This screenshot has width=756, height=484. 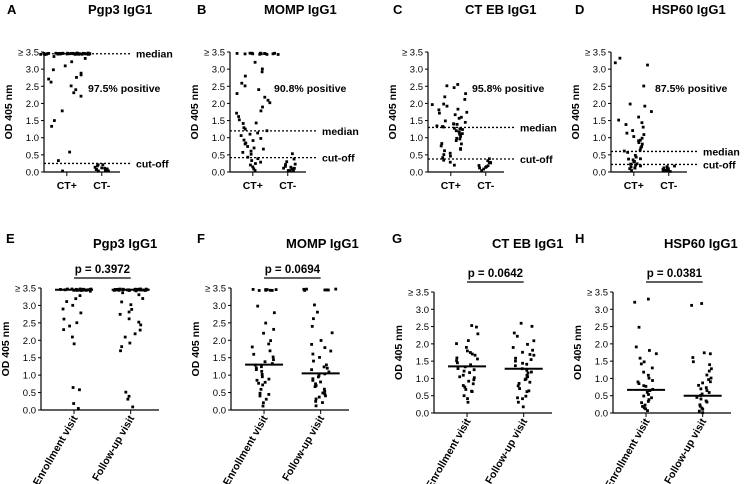 What do you see at coordinates (601, 344) in the screenshot?
I see `y-tick-label: 2.0` at bounding box center [601, 344].